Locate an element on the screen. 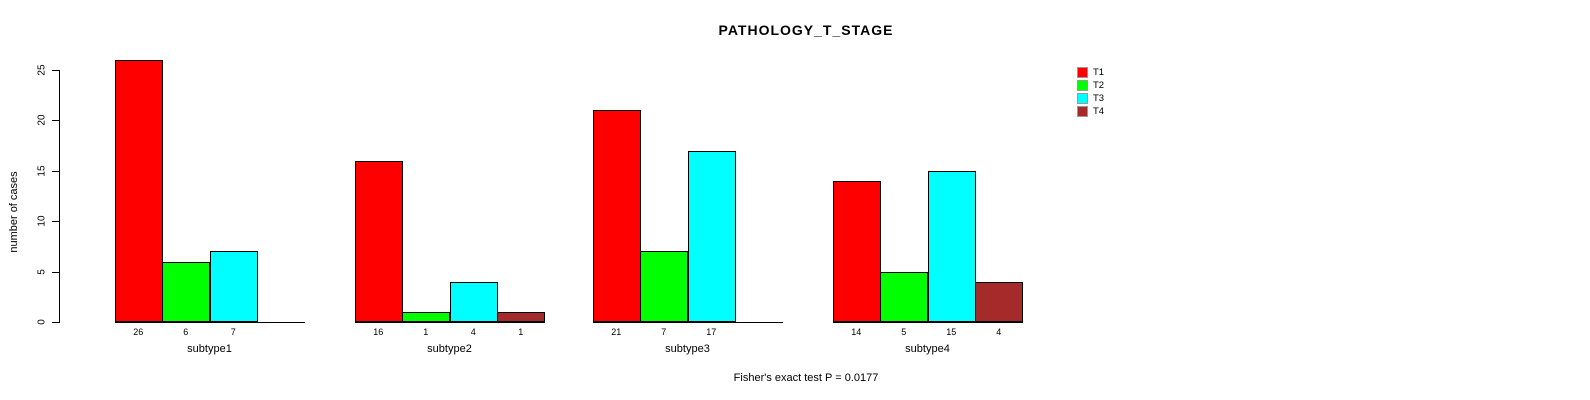 The height and width of the screenshot is (400, 1590). bar-value-T4-subtype4: 4 is located at coordinates (999, 332).